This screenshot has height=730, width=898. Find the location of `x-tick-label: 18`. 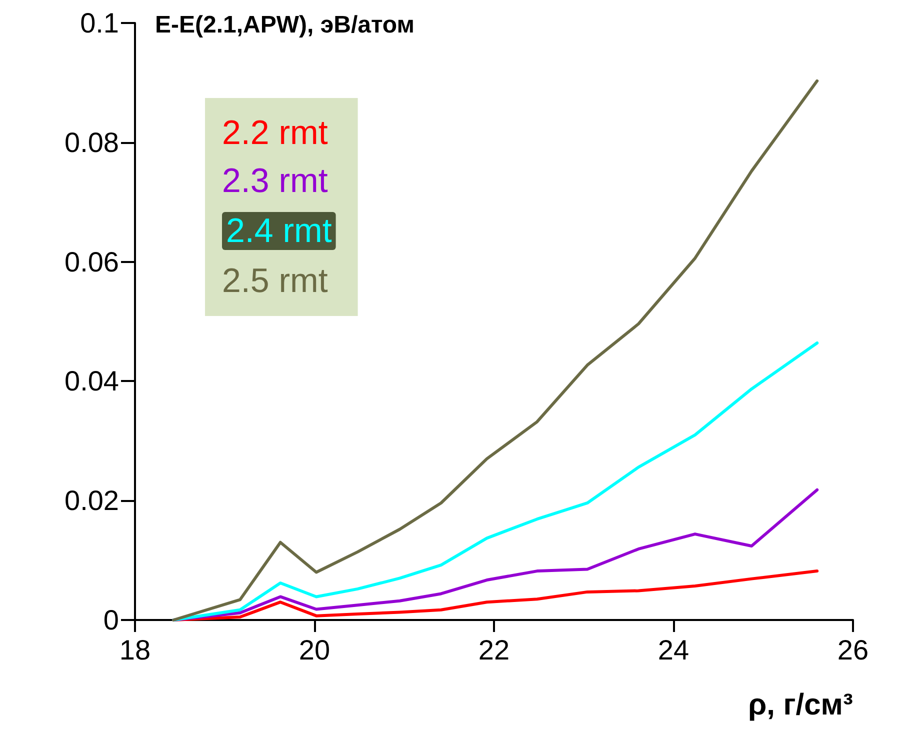

x-tick-label: 18 is located at coordinates (135, 650).